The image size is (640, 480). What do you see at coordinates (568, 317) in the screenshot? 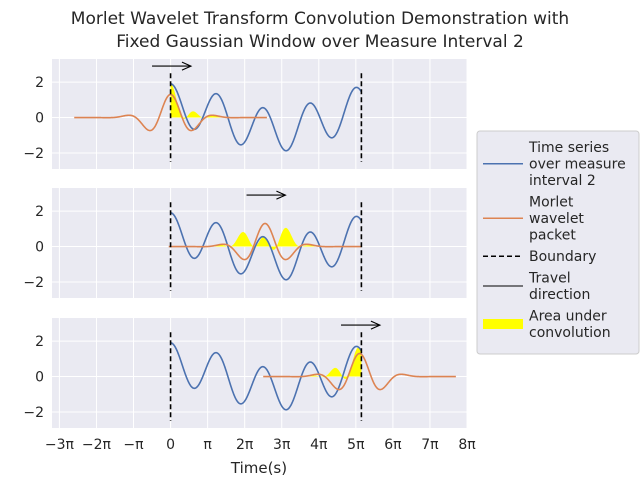
I see `legend-label: Area under` at bounding box center [568, 317].